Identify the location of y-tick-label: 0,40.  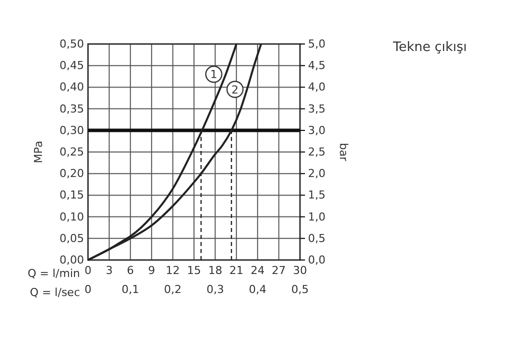
(72, 87).